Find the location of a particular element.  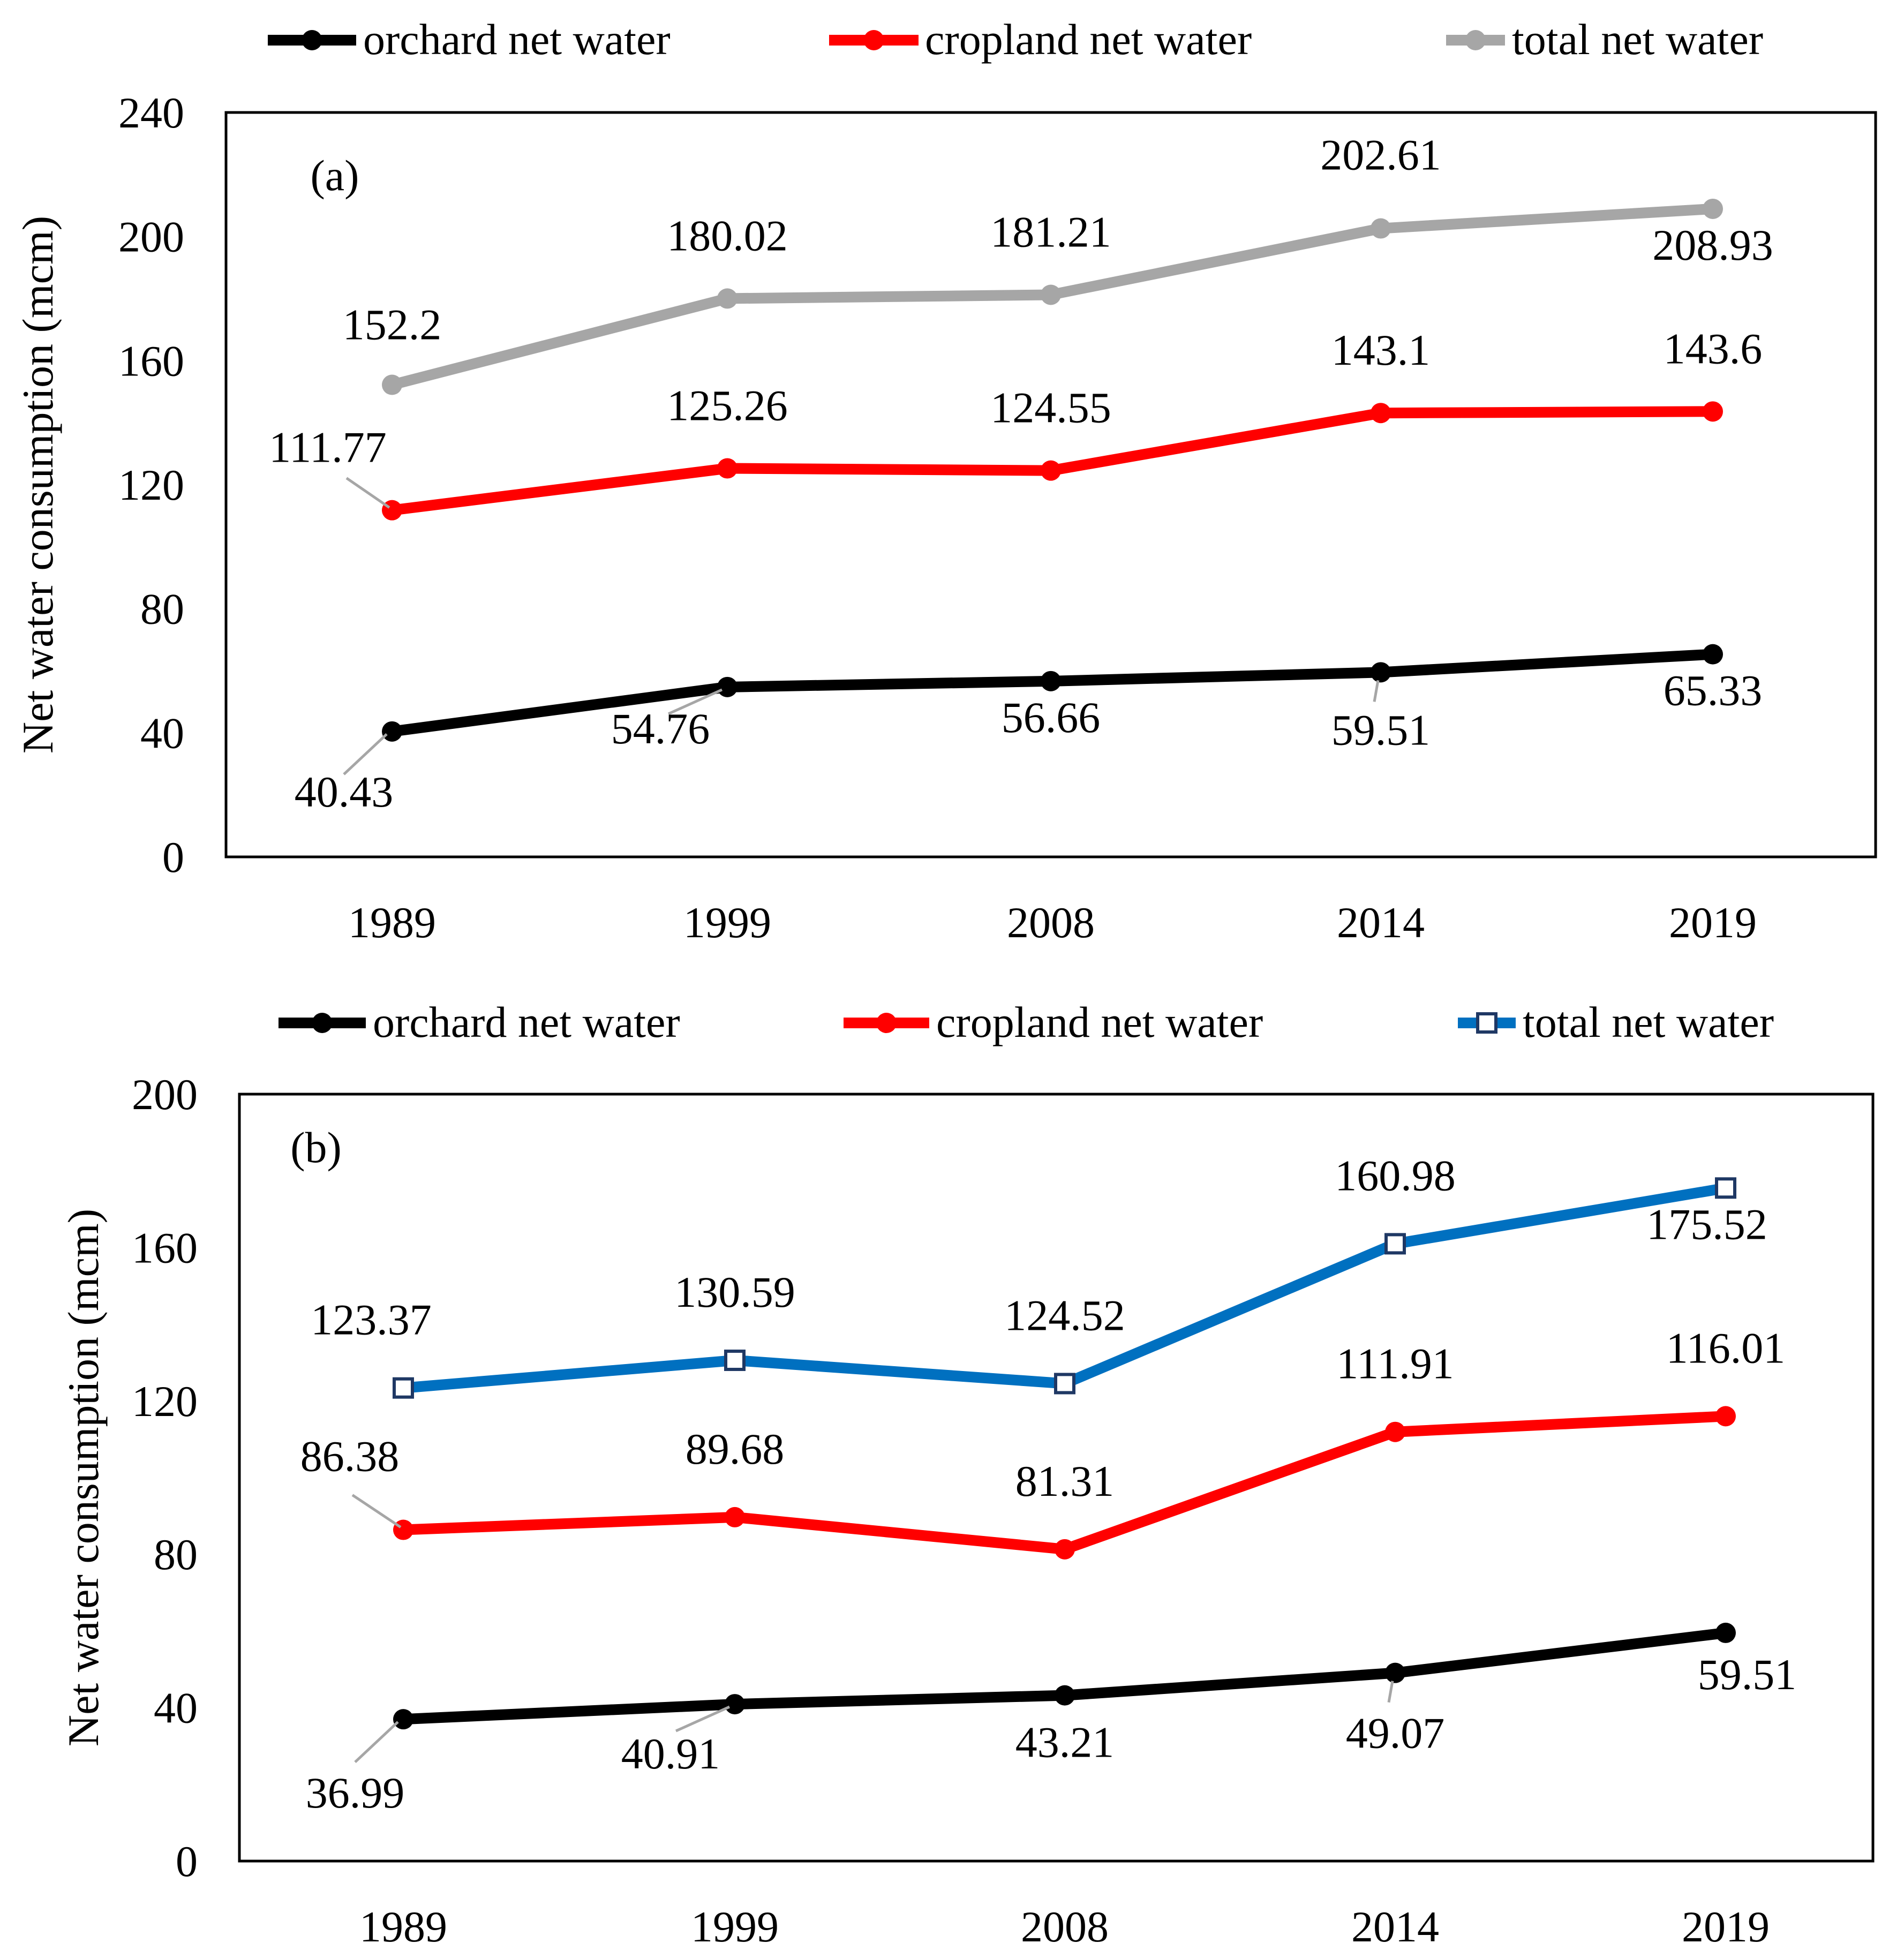

series-total_a: 152.2 180.02 181.21 202.61 208.93 is located at coordinates (1058, 263).